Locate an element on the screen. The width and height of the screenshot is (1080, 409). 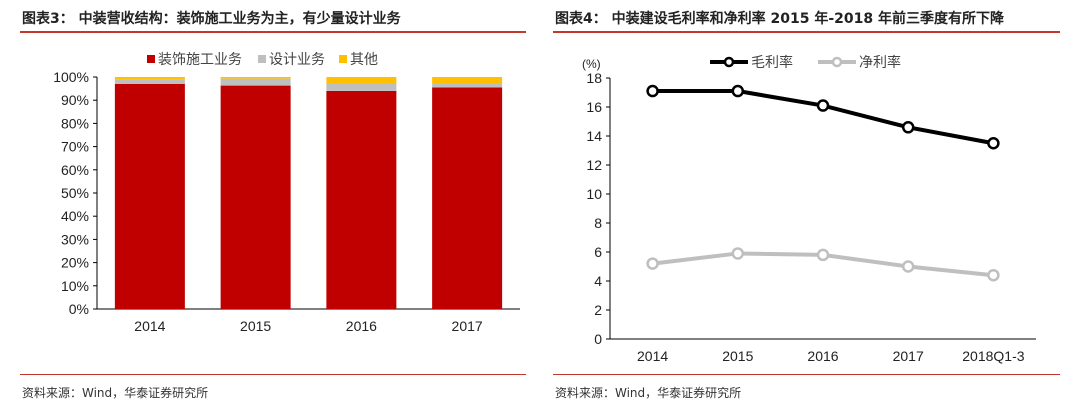
bar-设计业务-2015 is located at coordinates (255, 82).